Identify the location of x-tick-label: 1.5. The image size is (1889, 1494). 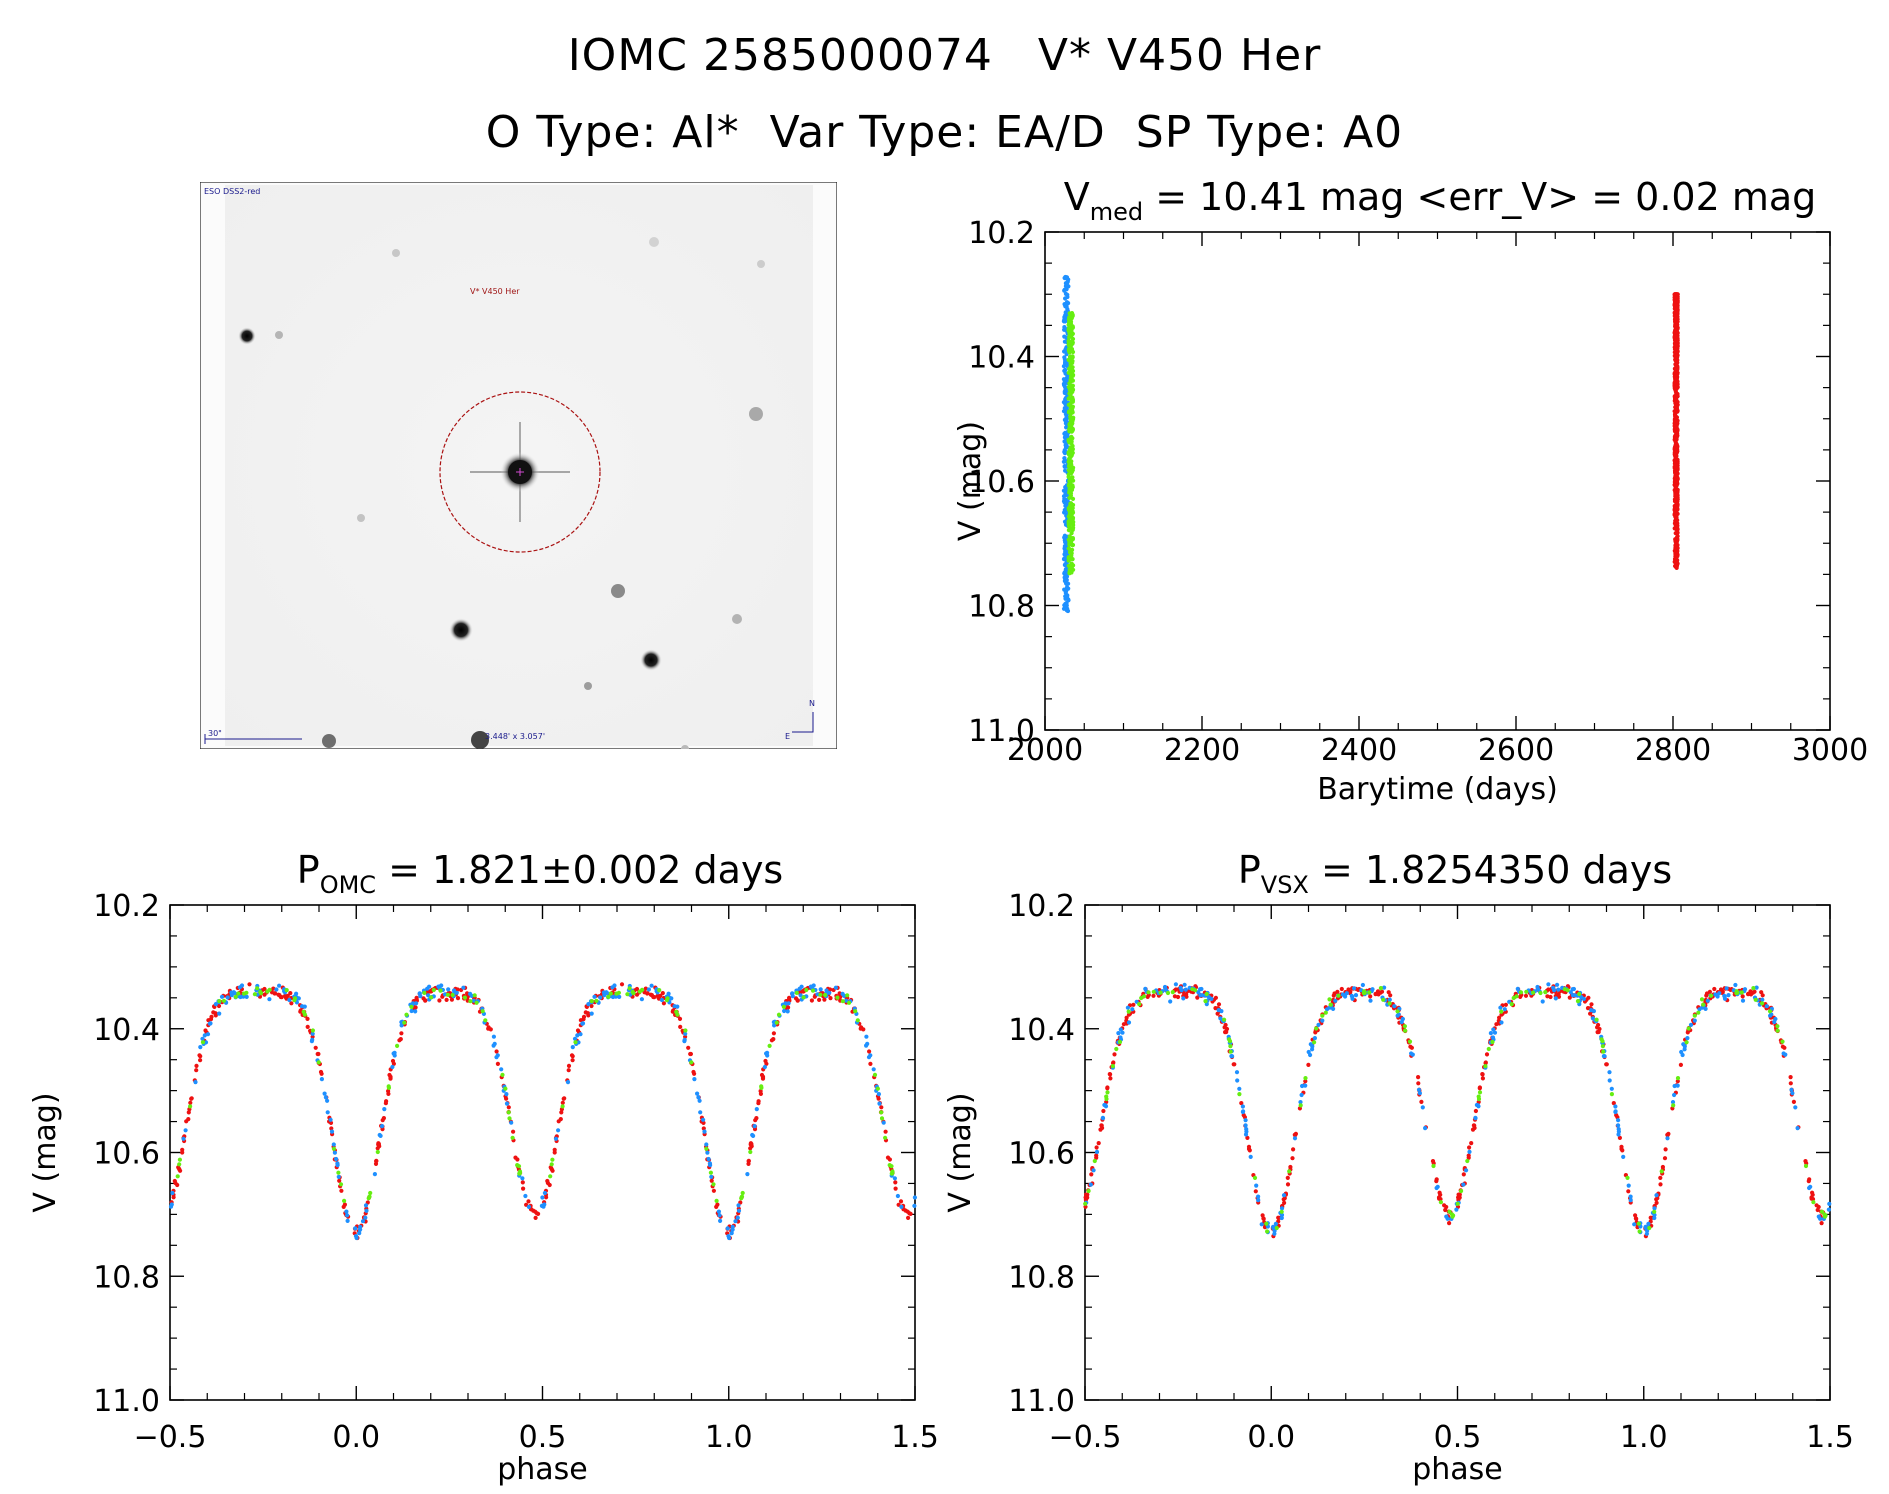
(1830, 1437).